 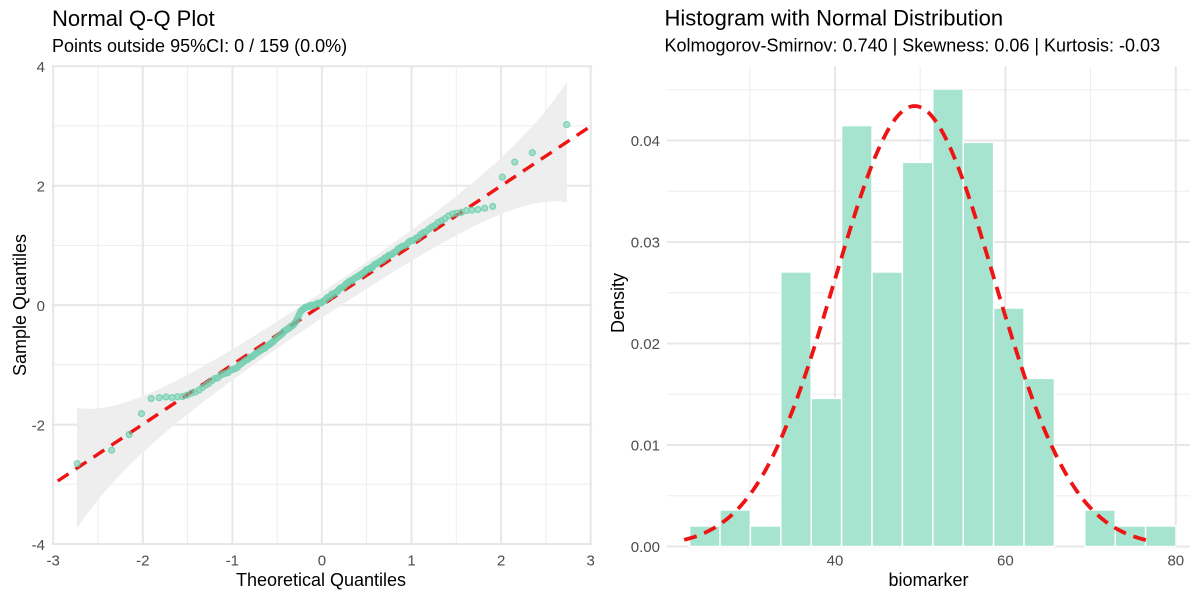 I want to click on svg-text:Kolmogorov-Smirnov: 0.740 | Sk: Kolmogorov-Smirnov: 0.740 | Skewness, so click(x=913, y=45).